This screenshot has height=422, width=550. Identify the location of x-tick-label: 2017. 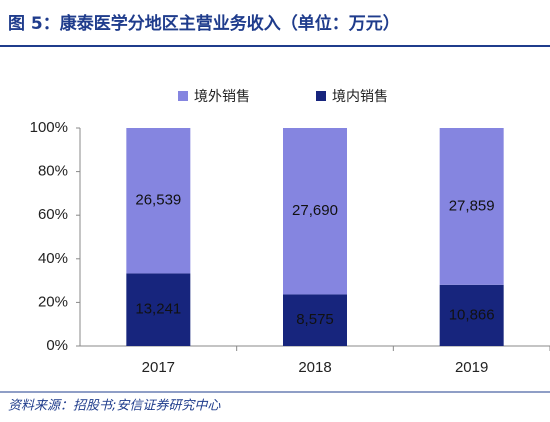
(158, 367).